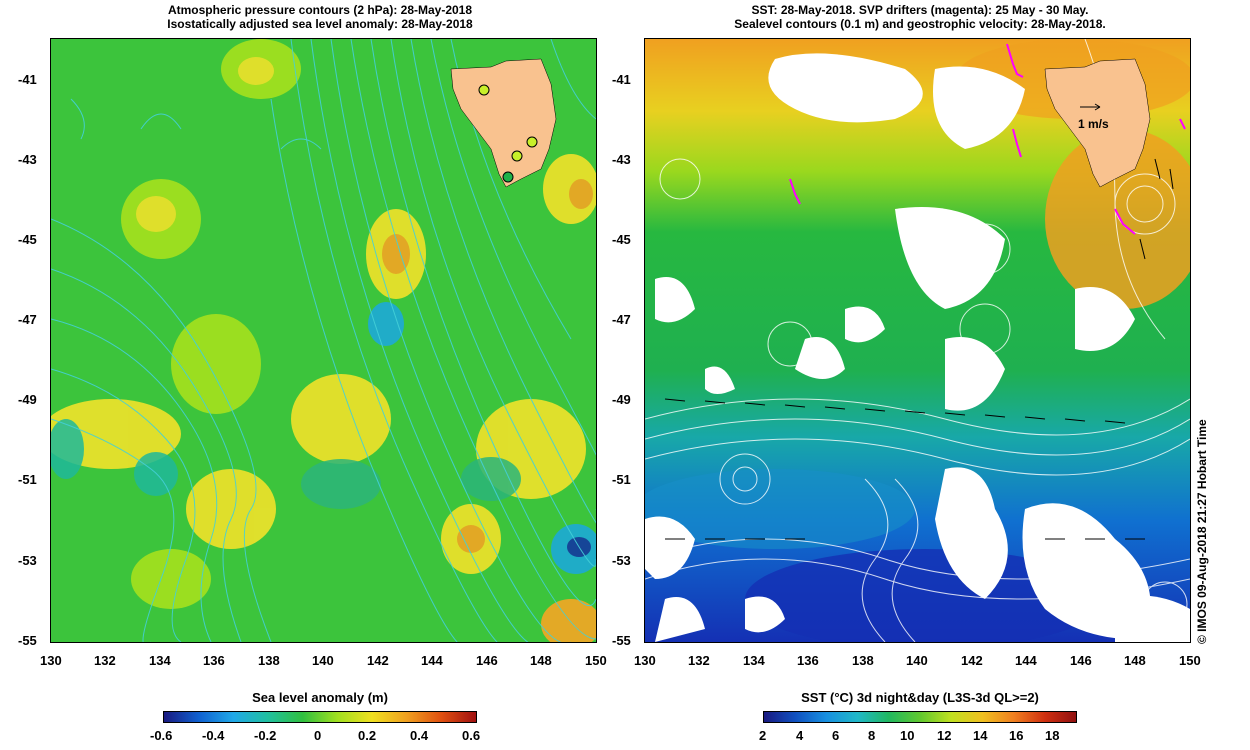 The height and width of the screenshot is (750, 1250). What do you see at coordinates (471, 735) in the screenshot?
I see `sla-tick: 0.6` at bounding box center [471, 735].